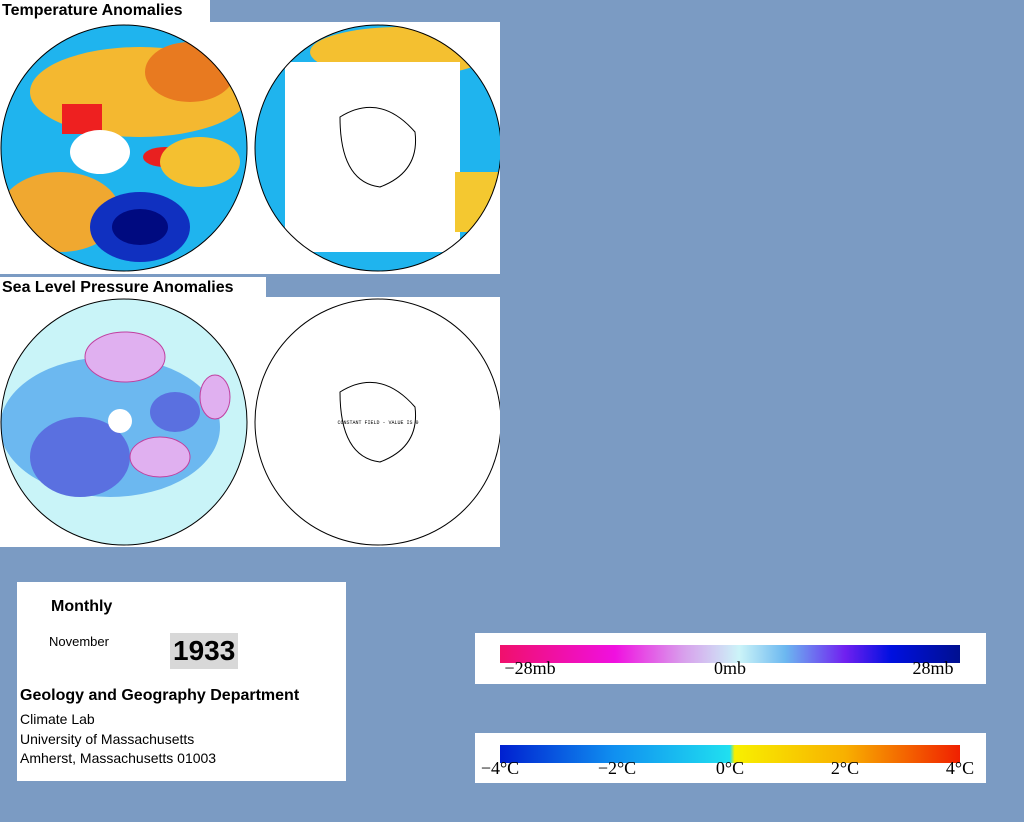  What do you see at coordinates (500, 768) in the screenshot?
I see `legend-label: −4°C` at bounding box center [500, 768].